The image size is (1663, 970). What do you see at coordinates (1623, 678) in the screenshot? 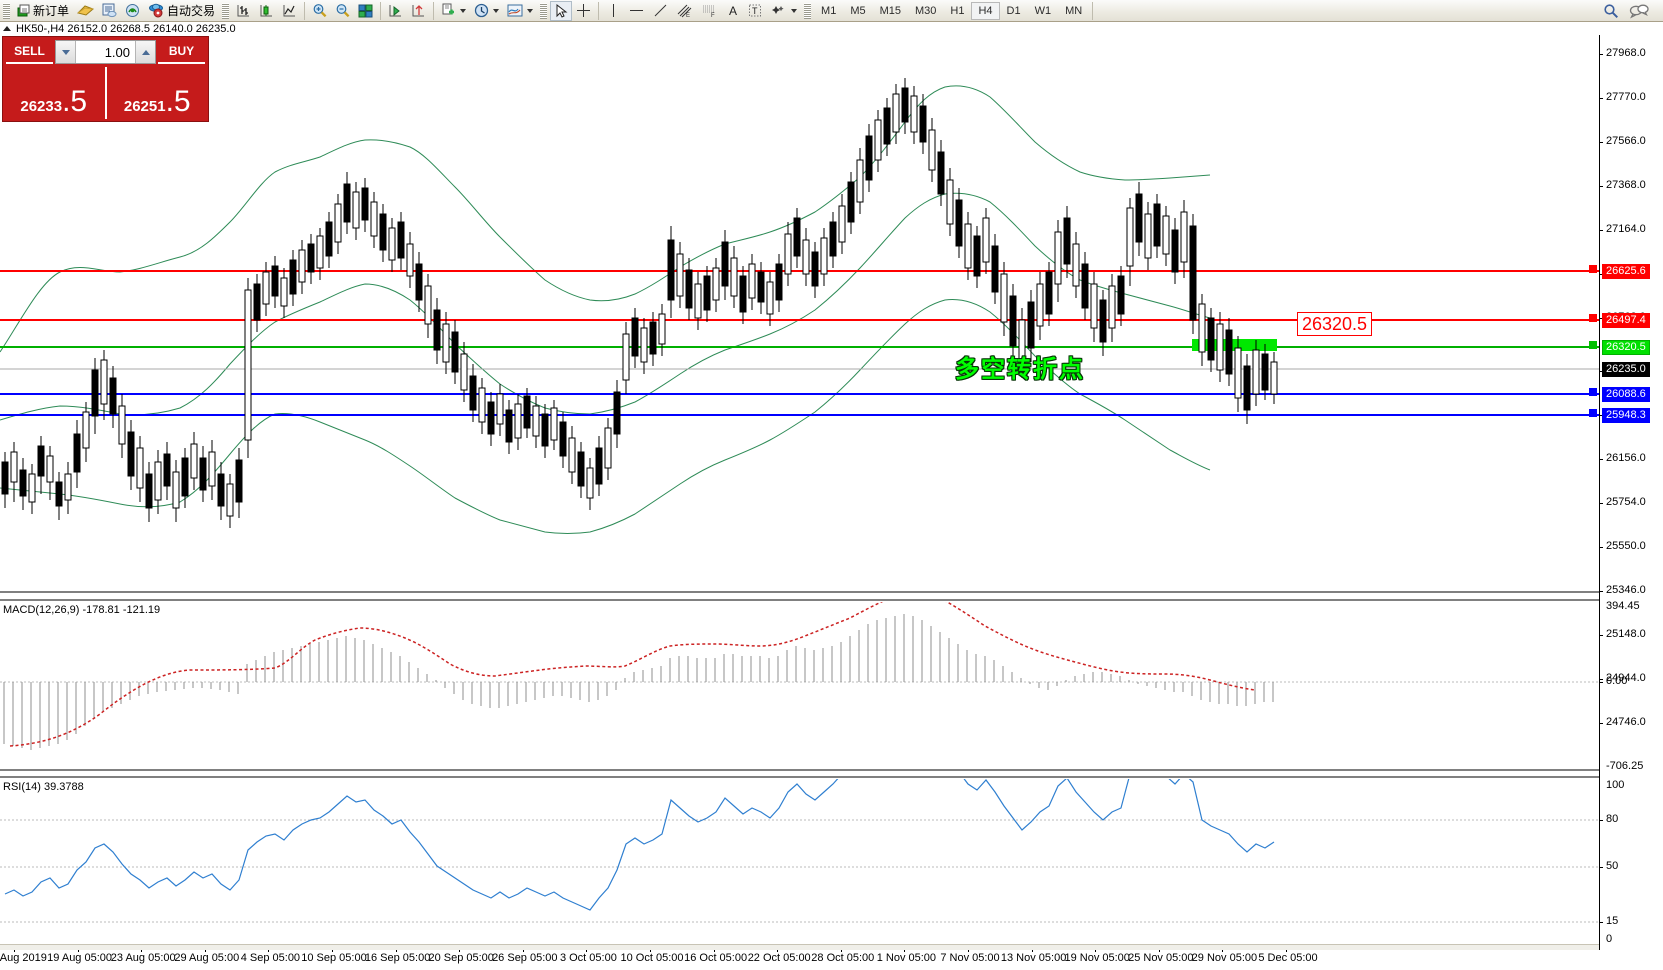
I see `price-tick: 24944.0` at bounding box center [1623, 678].